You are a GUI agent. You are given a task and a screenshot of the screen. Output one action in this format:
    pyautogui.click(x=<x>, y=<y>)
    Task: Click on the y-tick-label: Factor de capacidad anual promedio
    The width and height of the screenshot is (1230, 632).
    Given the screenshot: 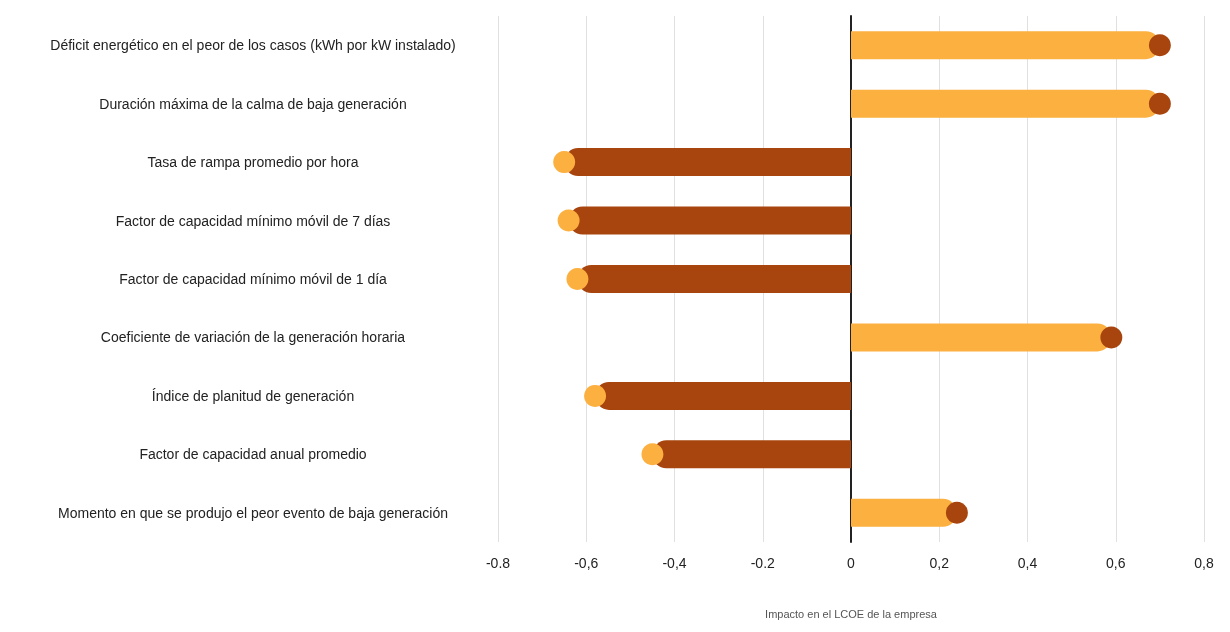 What is the action you would take?
    pyautogui.click(x=253, y=454)
    